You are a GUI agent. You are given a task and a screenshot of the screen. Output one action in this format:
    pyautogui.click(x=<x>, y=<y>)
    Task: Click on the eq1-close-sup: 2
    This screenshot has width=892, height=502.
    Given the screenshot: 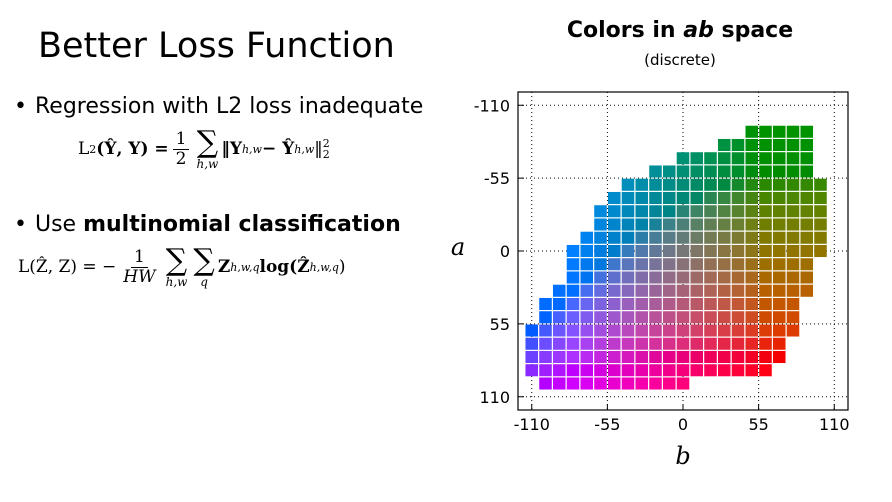 What is the action you would take?
    pyautogui.click(x=326, y=143)
    